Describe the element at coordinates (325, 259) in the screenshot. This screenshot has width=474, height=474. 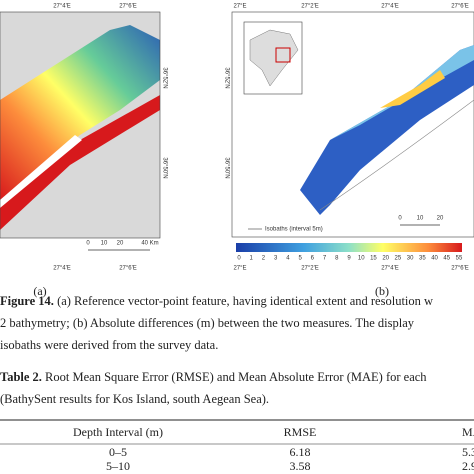
I see `colorbar-label: 7` at that location.